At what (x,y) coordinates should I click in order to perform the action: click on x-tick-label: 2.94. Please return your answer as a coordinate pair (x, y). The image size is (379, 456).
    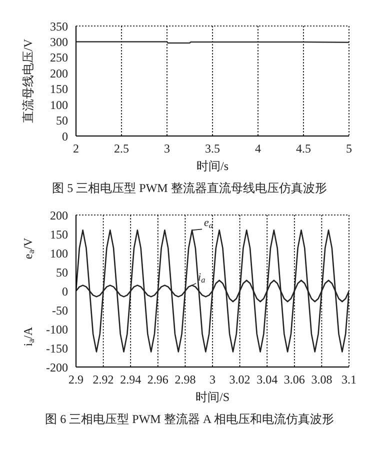
    Looking at the image, I should click on (131, 379).